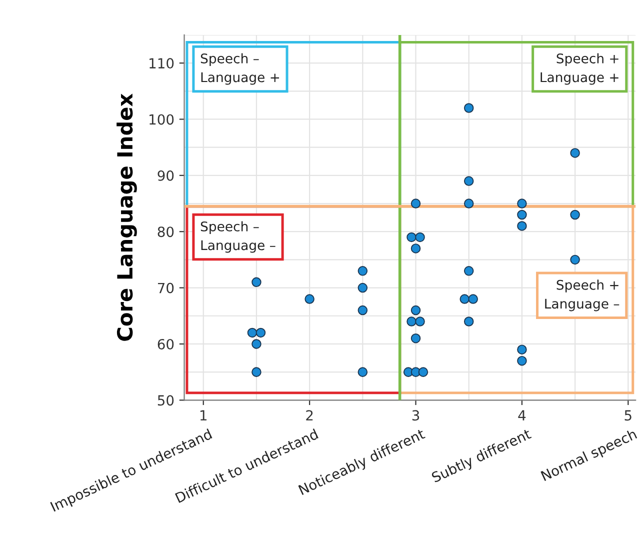 Image resolution: width=642 pixels, height=555 pixels. Describe the element at coordinates (166, 344) in the screenshot. I see `y-tick-label: 60` at that location.